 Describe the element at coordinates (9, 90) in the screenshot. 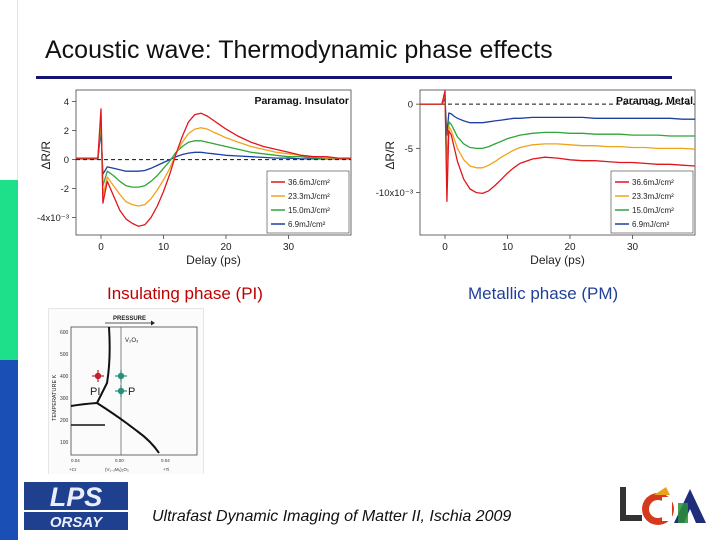

I see `accent-bar-top` at that location.